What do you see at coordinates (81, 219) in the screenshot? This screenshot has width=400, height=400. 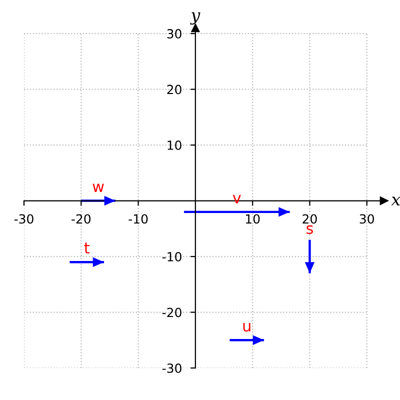 I see `x-tick-label: -20` at bounding box center [81, 219].